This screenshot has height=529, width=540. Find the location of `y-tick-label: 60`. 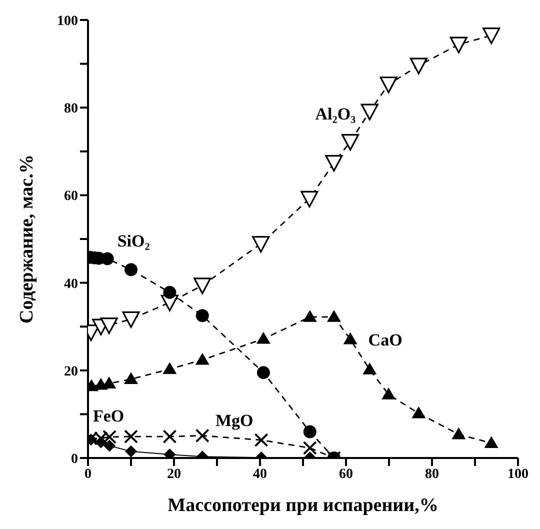

y-tick-label: 60 is located at coordinates (71, 196).